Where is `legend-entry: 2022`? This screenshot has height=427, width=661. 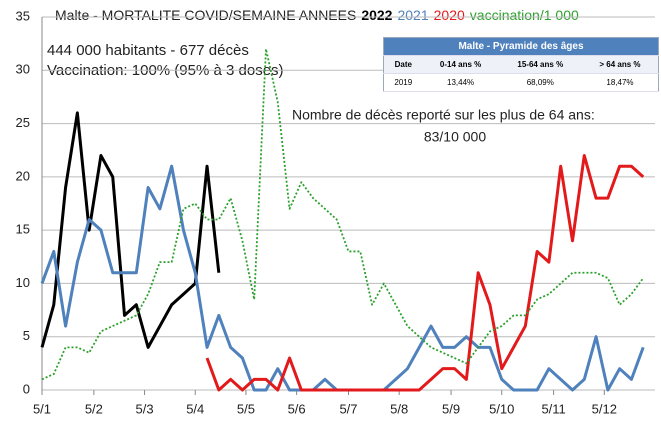 legend-entry: 2022 is located at coordinates (376, 15).